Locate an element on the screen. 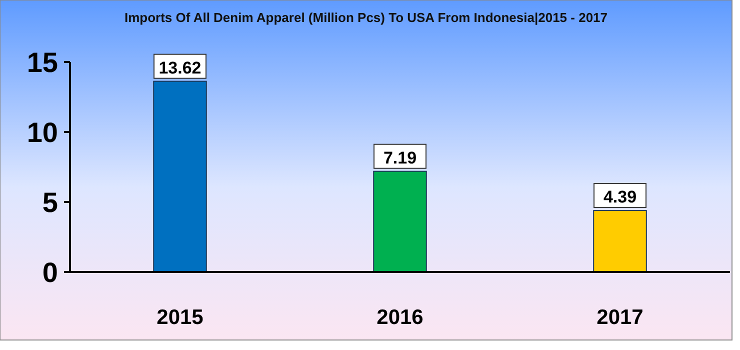  chart-title: Imports Of All Denim Apparel (Million Pcs) To USA From Indonesia|2015 - 2017 is located at coordinates (366, 17).